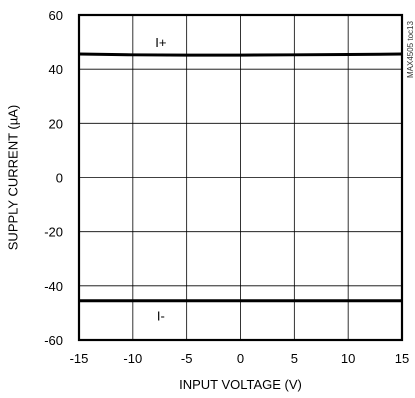  Describe the element at coordinates (12, 177) in the screenshot. I see `y-axis-title: SUPPLY CURRENT (µA)` at that location.